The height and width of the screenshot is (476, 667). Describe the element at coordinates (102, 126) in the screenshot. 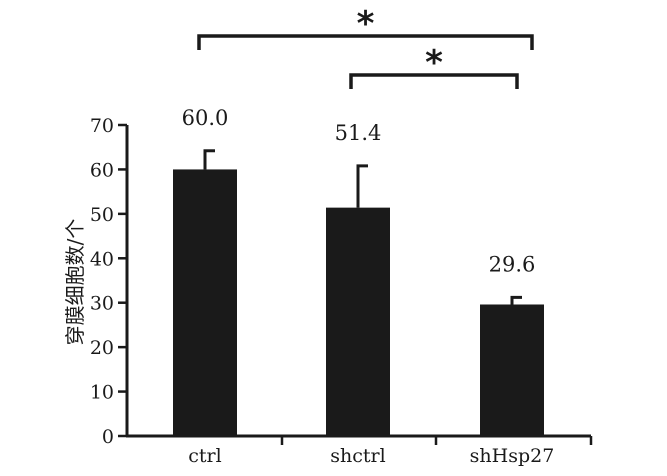

I see `y-tick-label: 70` at that location.